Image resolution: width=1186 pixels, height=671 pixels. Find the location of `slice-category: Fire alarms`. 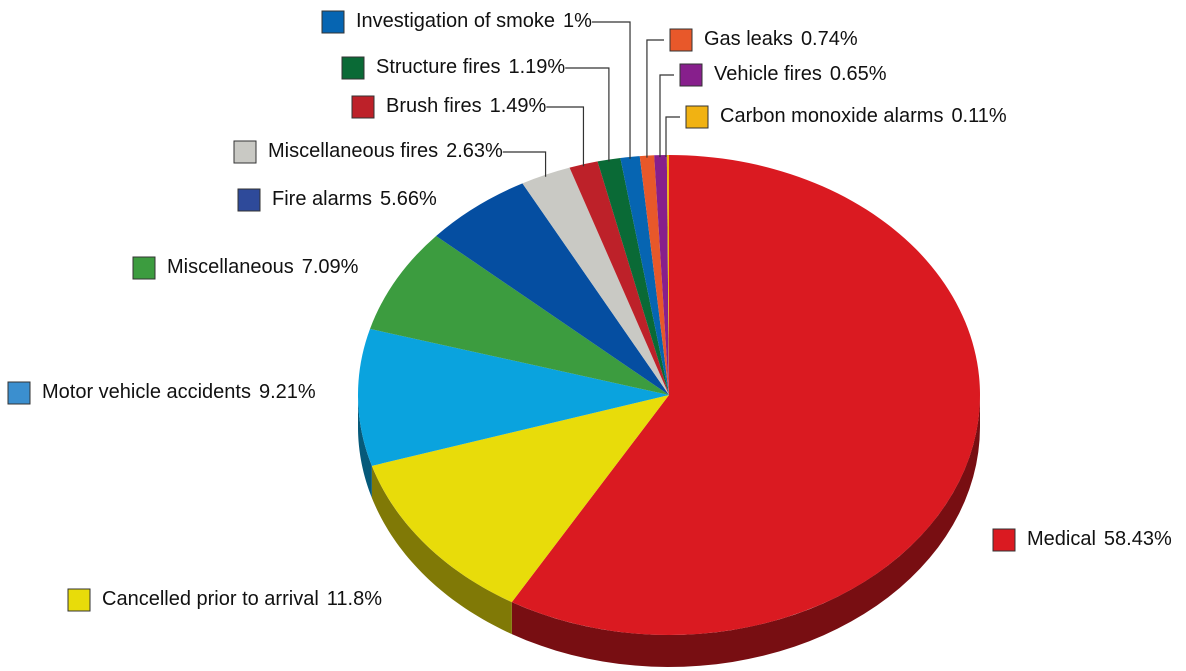

slice-category: Fire alarms is located at coordinates (322, 199).